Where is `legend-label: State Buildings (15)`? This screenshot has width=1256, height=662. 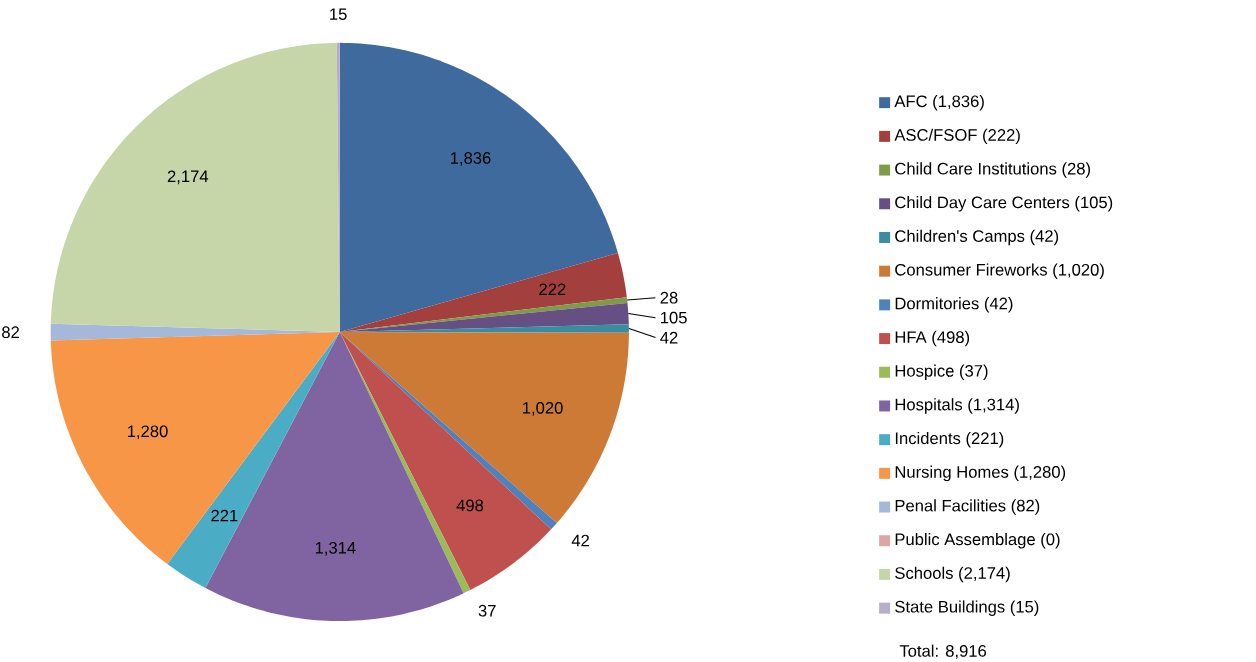
legend-label: State Buildings (15) is located at coordinates (967, 608).